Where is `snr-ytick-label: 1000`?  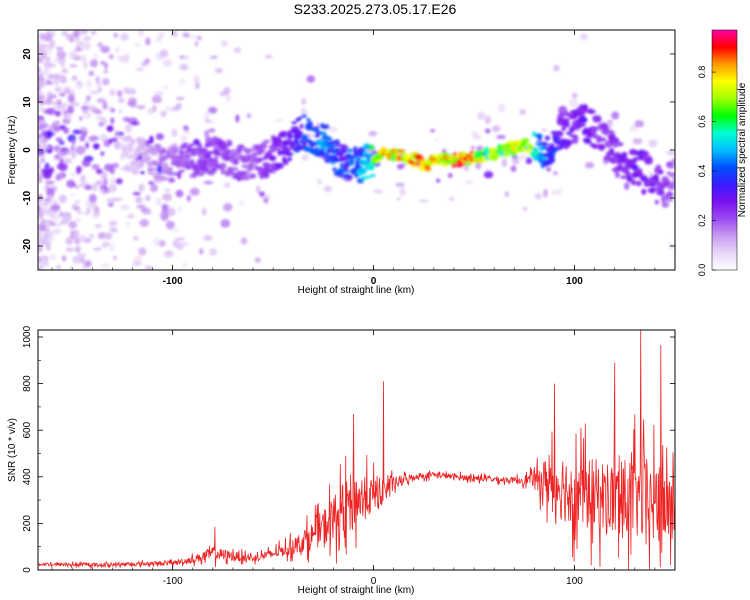
snr-ytick-label: 1000 is located at coordinates (27, 336).